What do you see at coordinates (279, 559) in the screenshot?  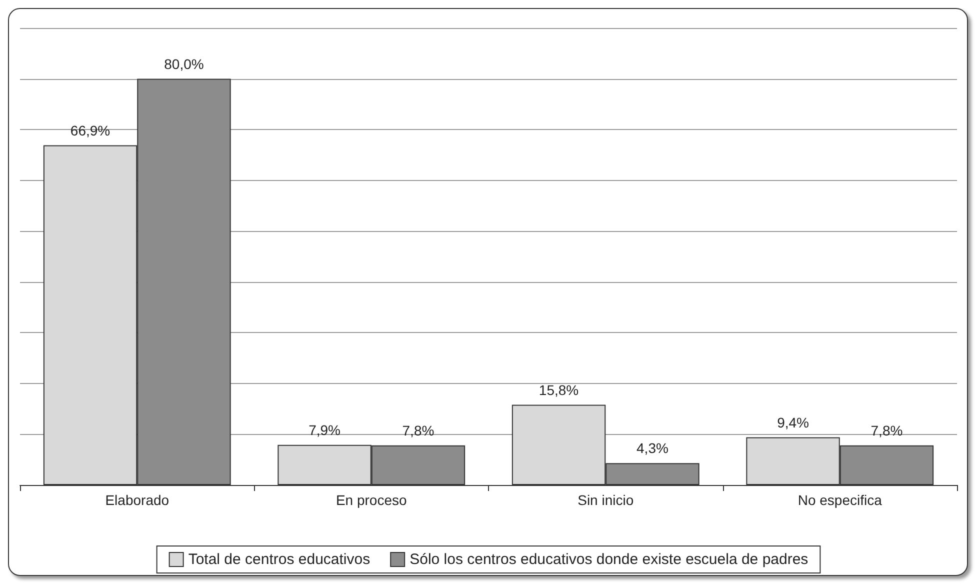 I see `legend-label: Total de centros educativos` at bounding box center [279, 559].